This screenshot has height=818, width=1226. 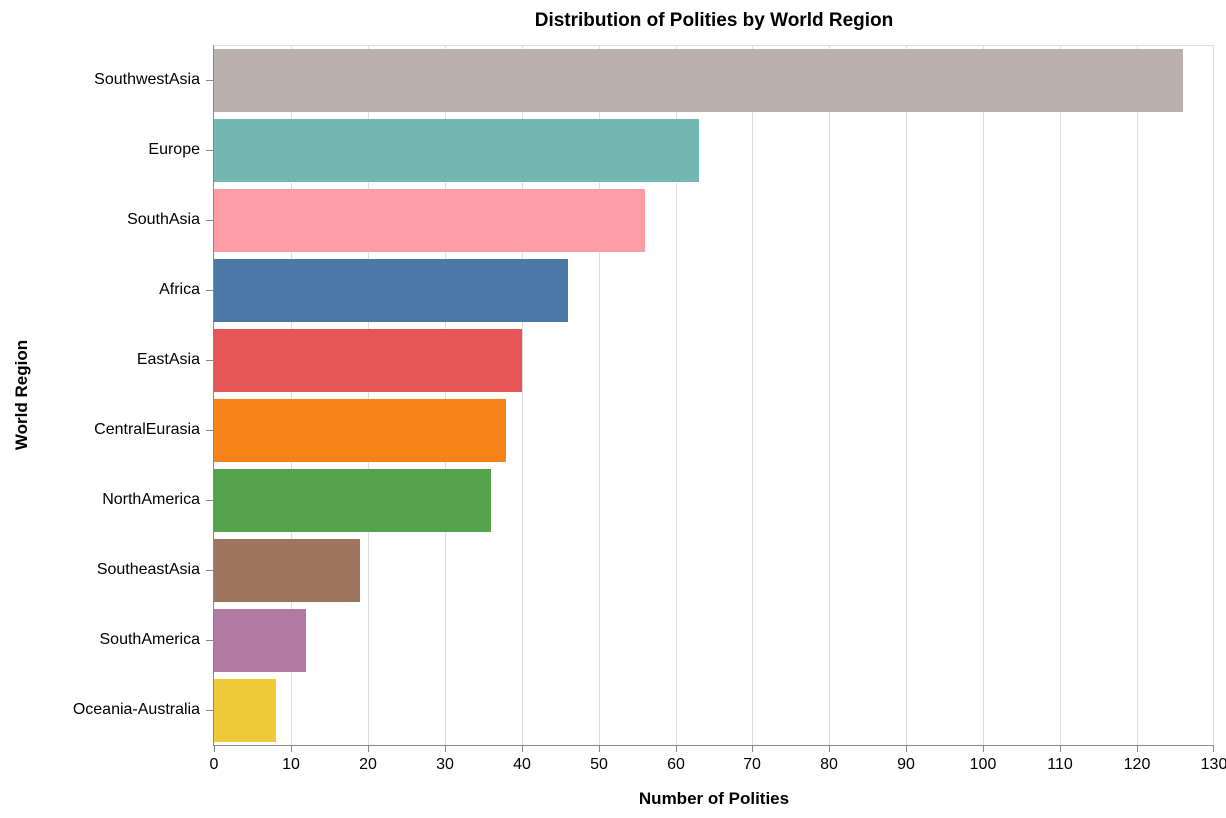 What do you see at coordinates (429, 220) in the screenshot?
I see `bar-southasia` at bounding box center [429, 220].